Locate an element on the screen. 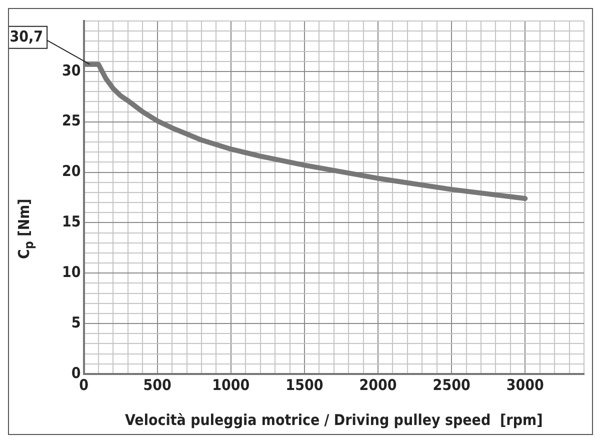 This screenshot has width=601, height=443. annotation: 30,7 is located at coordinates (27, 36).